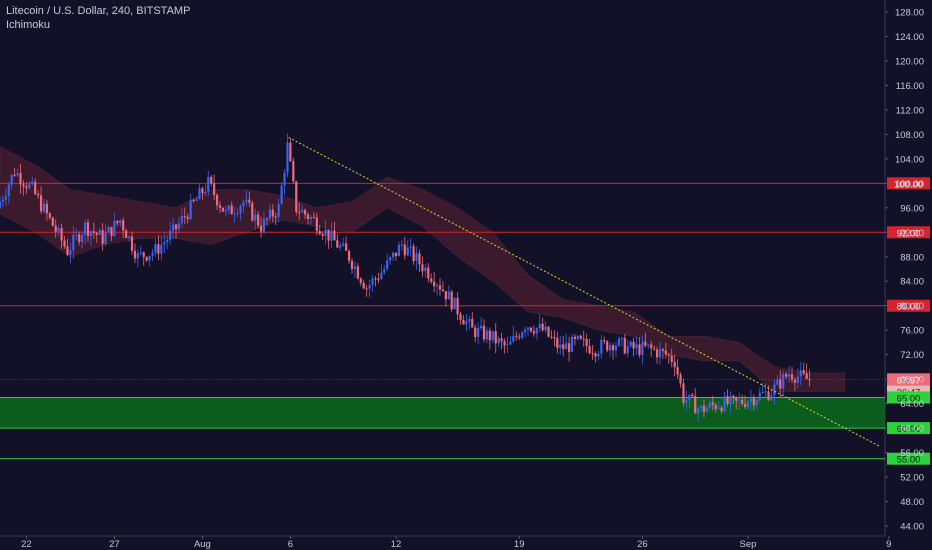  Describe the element at coordinates (98, 11) in the screenshot. I see `symbol-title: Litecoin / U.S. Dollar, 240, BITSTAMP` at that location.